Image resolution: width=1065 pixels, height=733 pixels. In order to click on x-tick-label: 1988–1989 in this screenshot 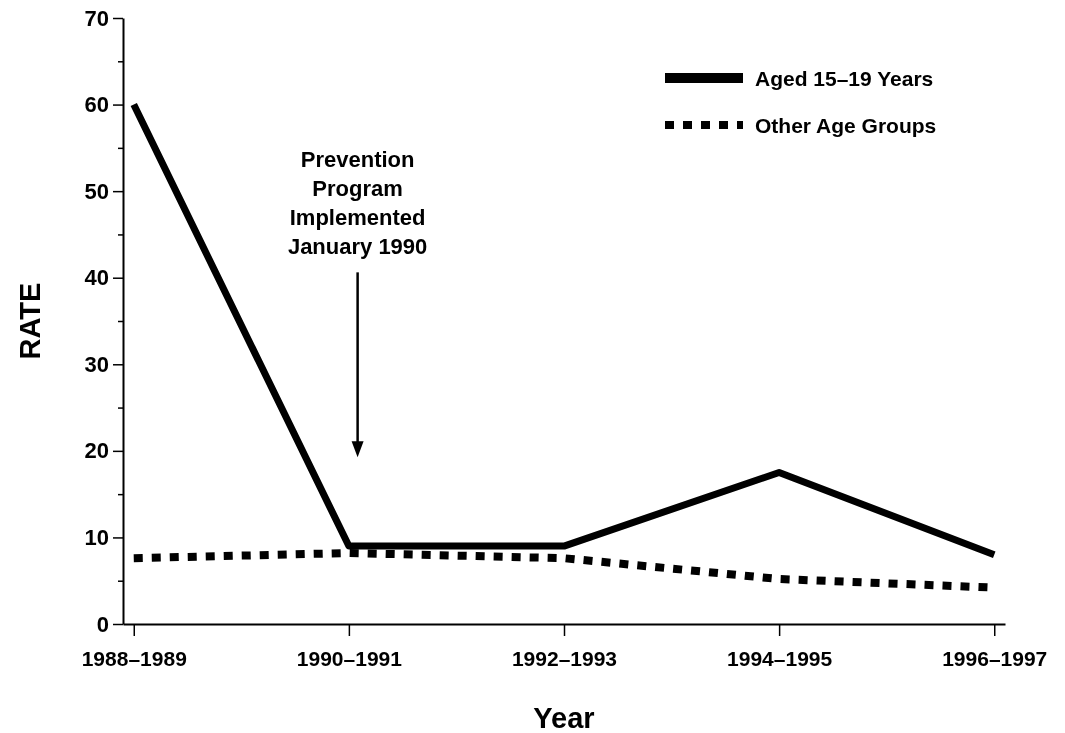, I will do `click(134, 659)`.